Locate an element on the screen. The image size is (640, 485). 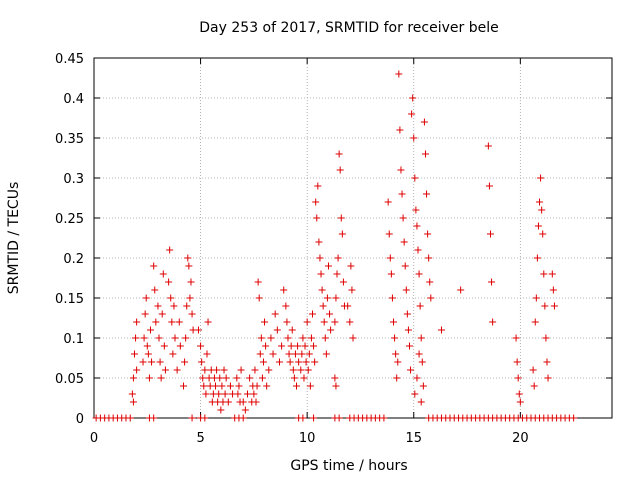
y-tick-label: 0 is located at coordinates (80, 419).